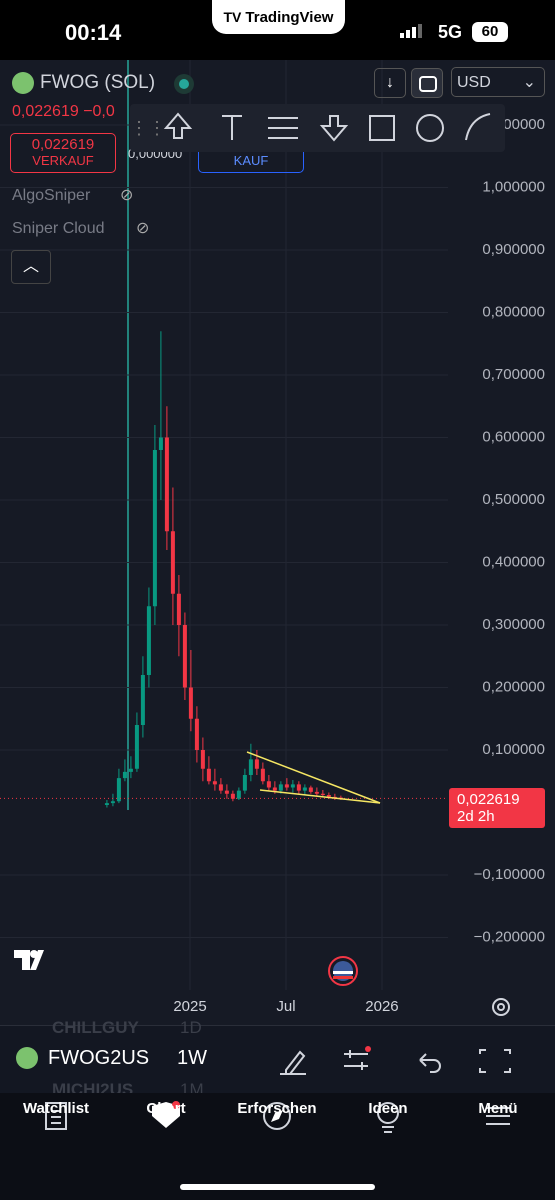 The image size is (555, 1200). Describe the element at coordinates (56, 1116) in the screenshot. I see `watchlist-icon` at that location.